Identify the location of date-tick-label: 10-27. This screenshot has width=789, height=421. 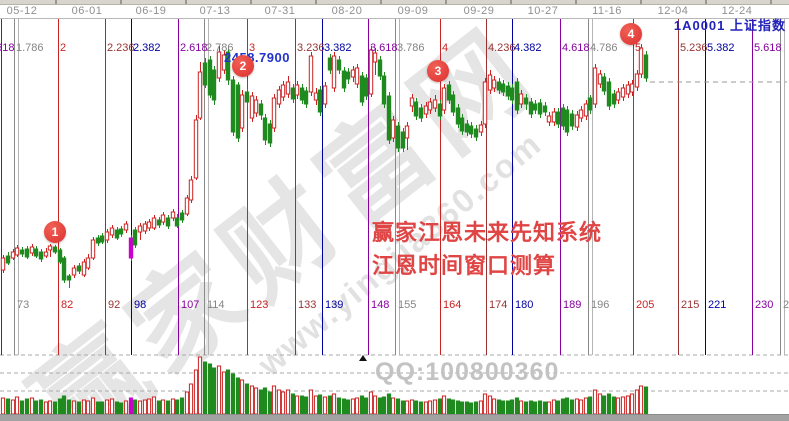
(543, 11).